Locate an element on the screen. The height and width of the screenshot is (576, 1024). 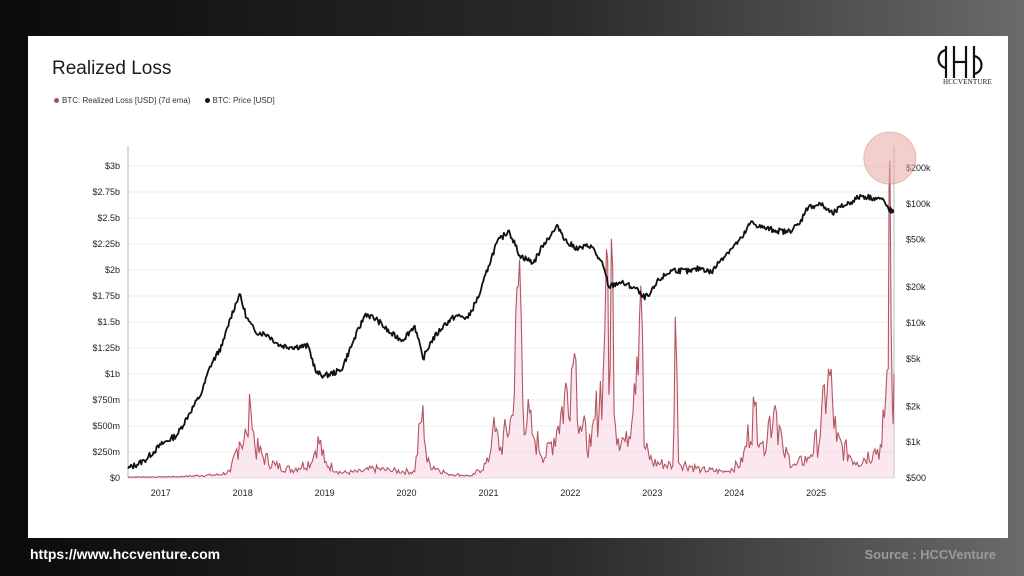
legend-marker-loss is located at coordinates (56, 100).